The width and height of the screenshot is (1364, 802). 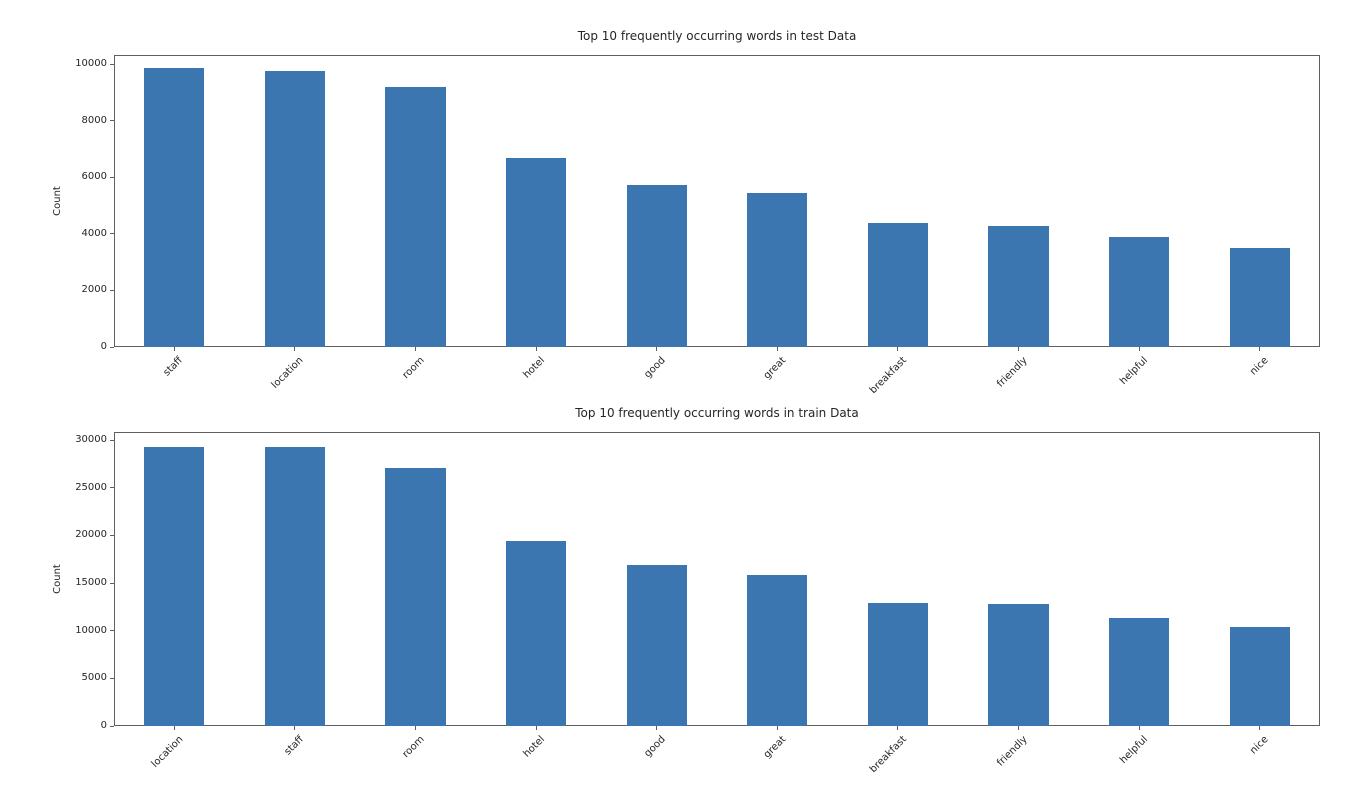 I want to click on x-tick-label-hotel: hotel, so click(x=534, y=747).